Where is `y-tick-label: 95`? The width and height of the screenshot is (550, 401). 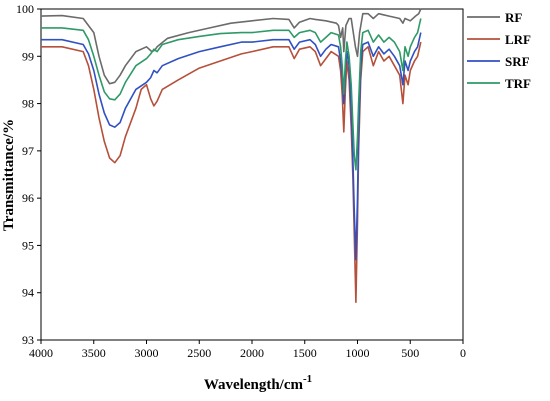
y-tick-label: 95 is located at coordinates (28, 245).